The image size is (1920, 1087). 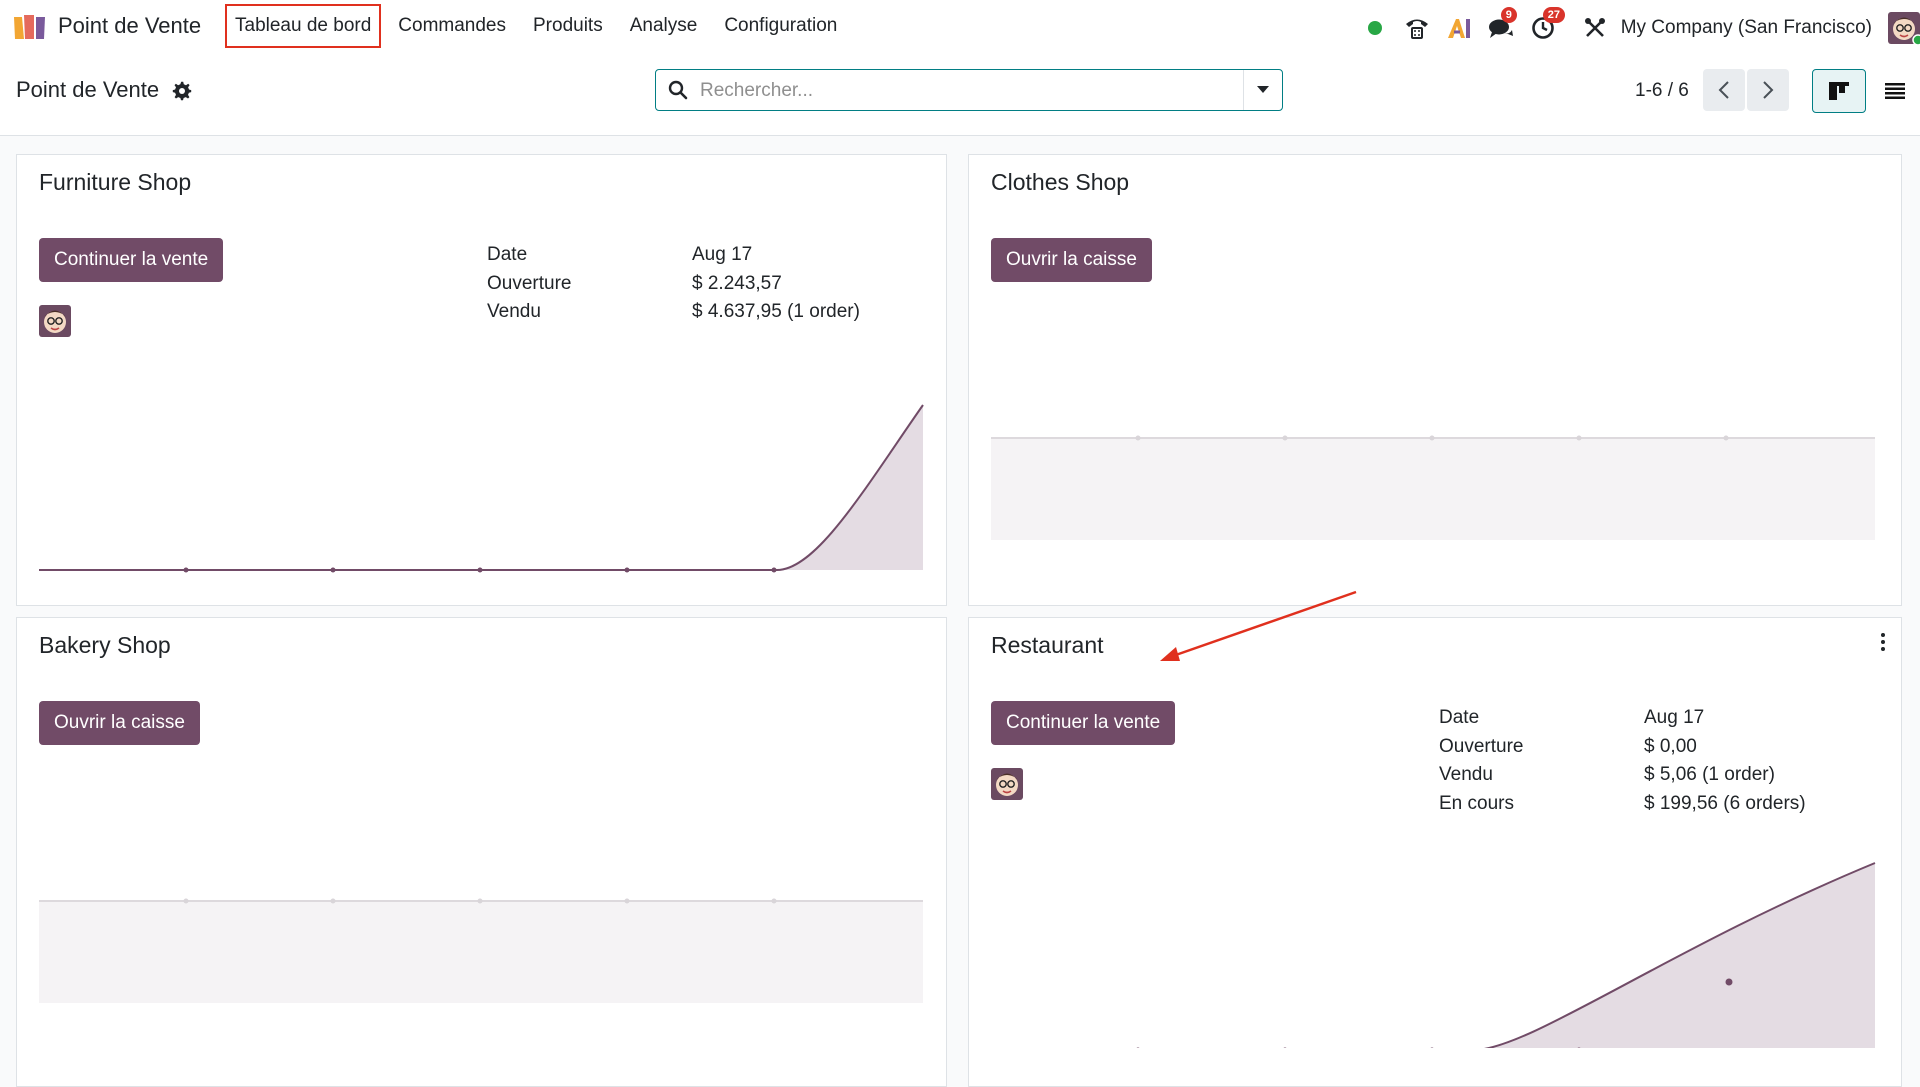 I want to click on search-icon, so click(x=678, y=90).